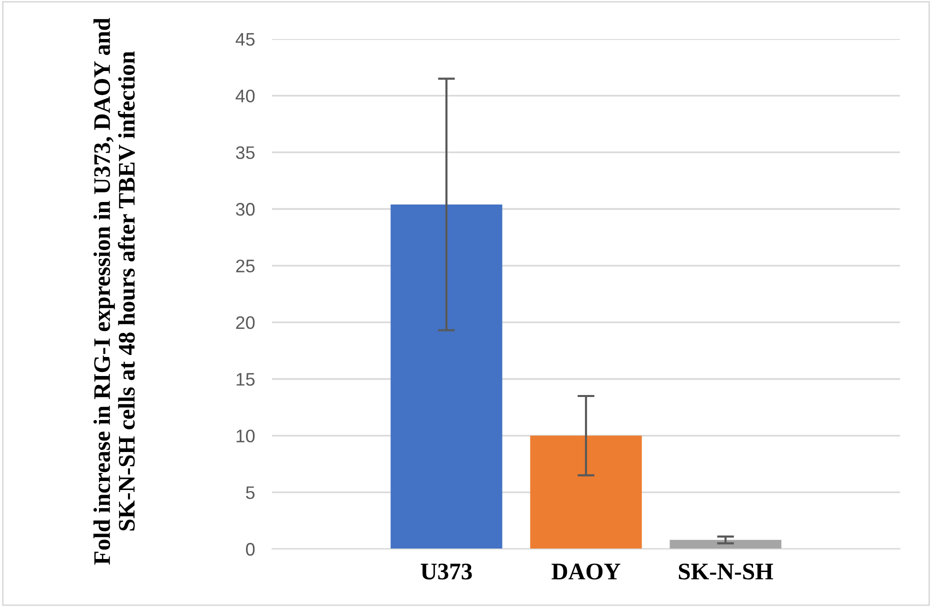  I want to click on y-tick-label: 0, so click(250, 549).